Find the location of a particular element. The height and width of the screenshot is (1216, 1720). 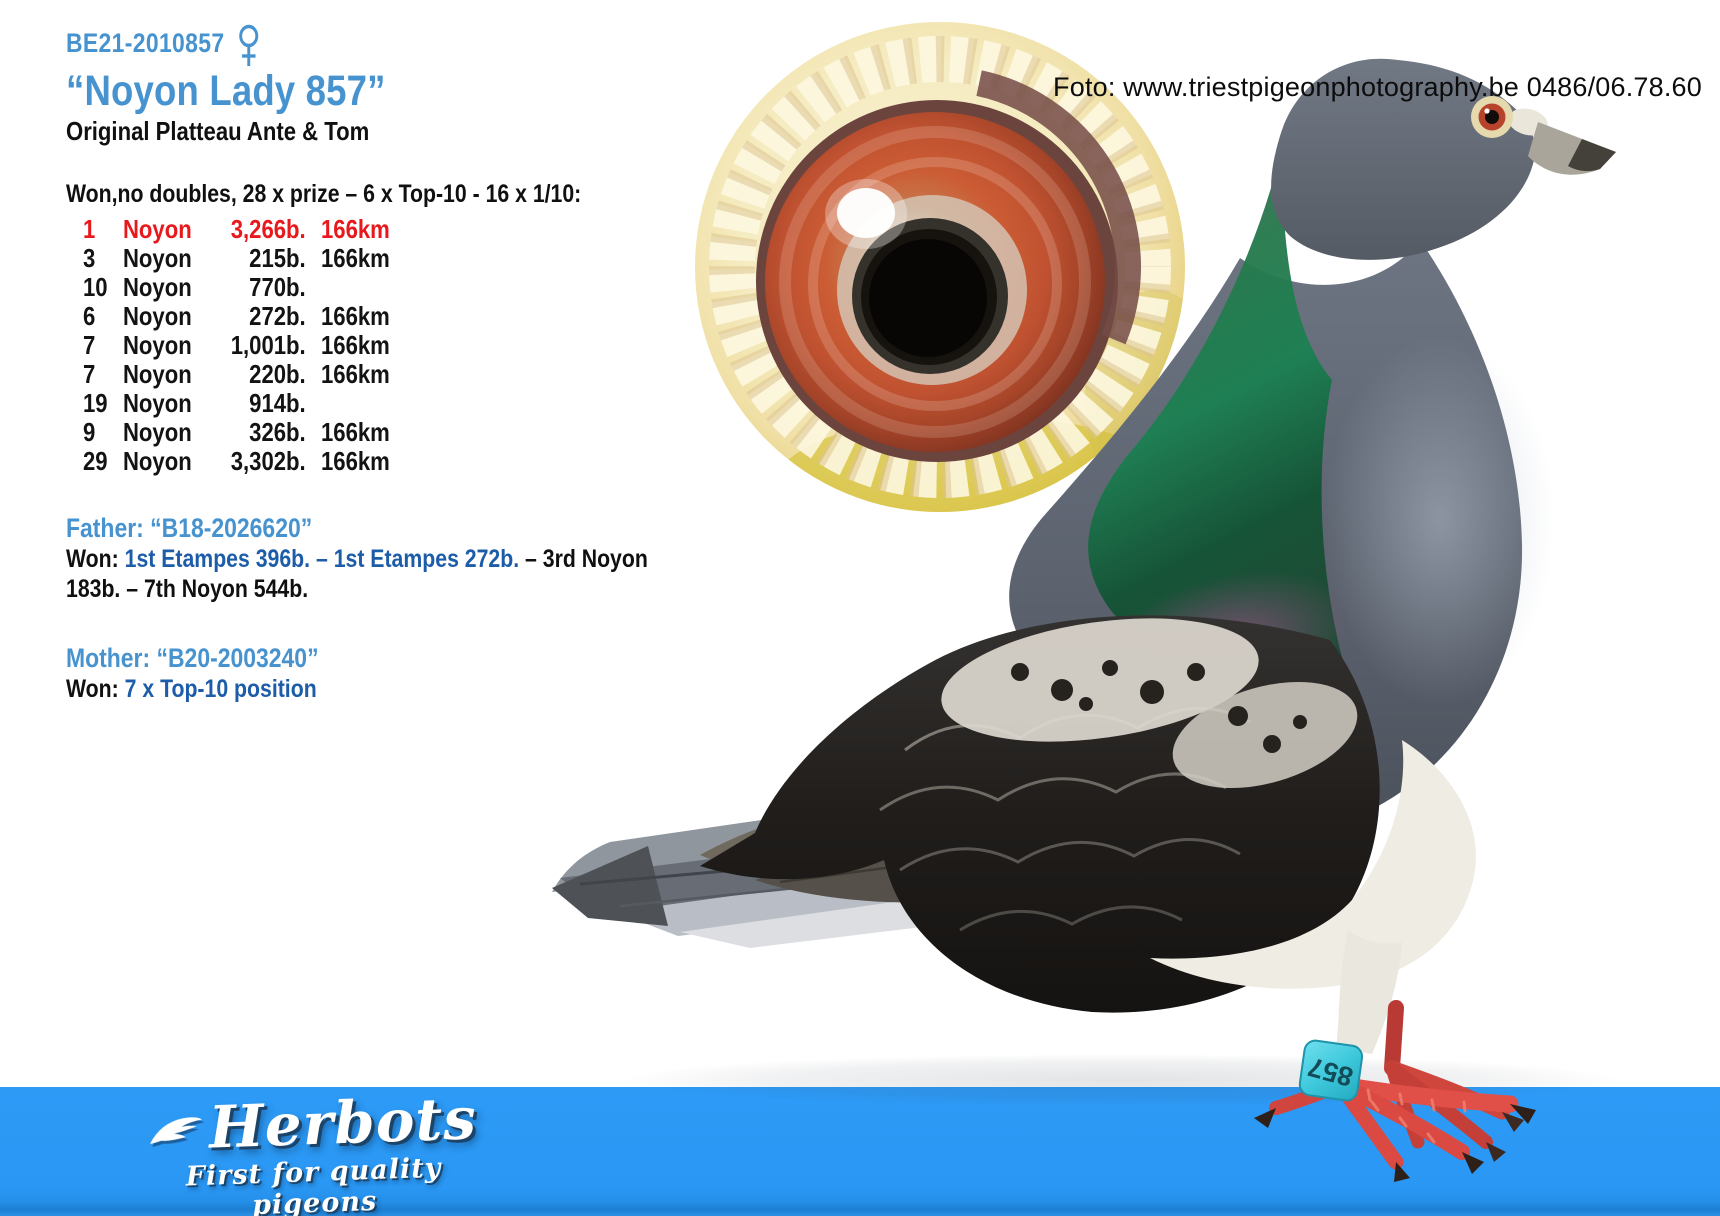

result-birds: 272b. is located at coordinates (277, 316).